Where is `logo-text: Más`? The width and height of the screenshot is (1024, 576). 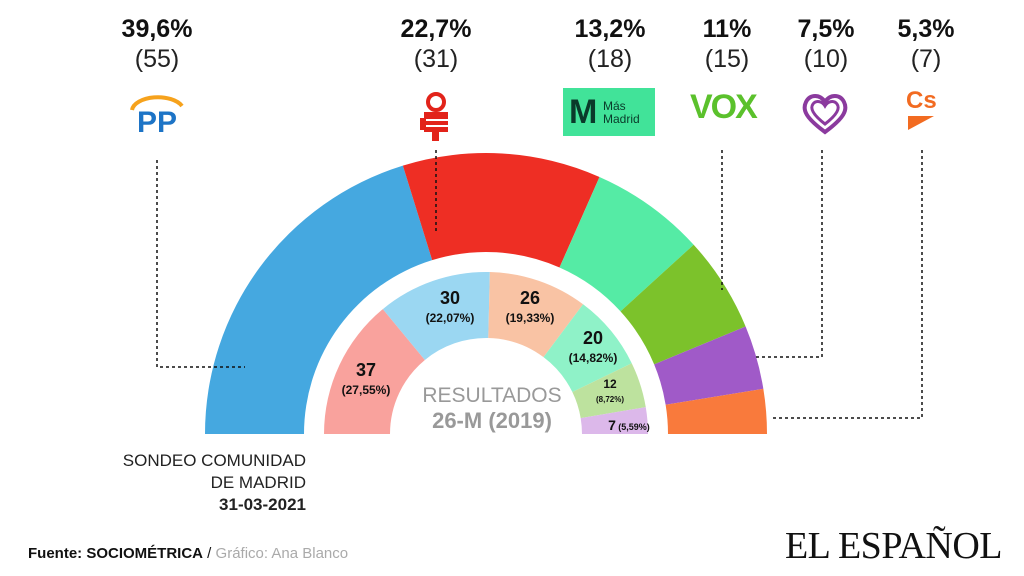
logo-text: Más is located at coordinates (614, 106).